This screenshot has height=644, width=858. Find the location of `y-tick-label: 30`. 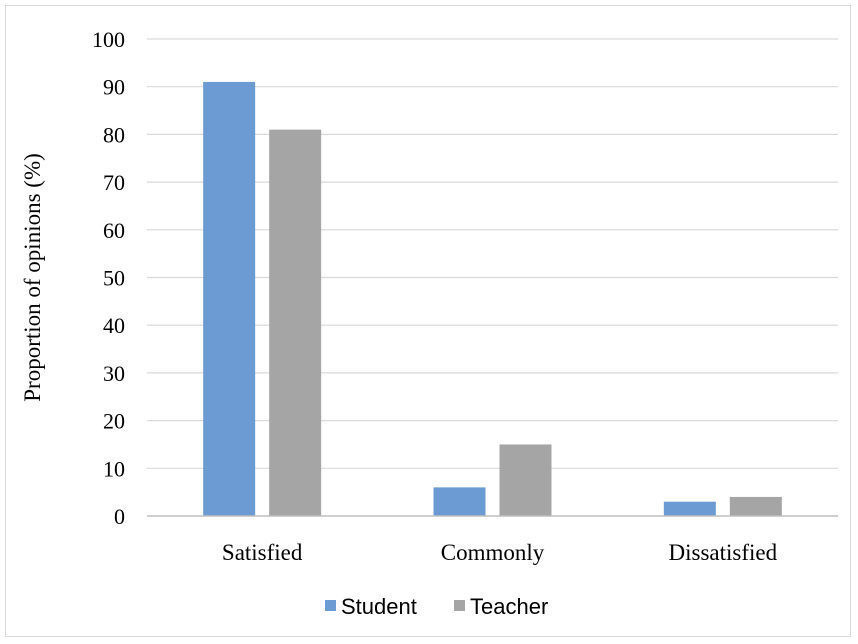

y-tick-label: 30 is located at coordinates (114, 373).